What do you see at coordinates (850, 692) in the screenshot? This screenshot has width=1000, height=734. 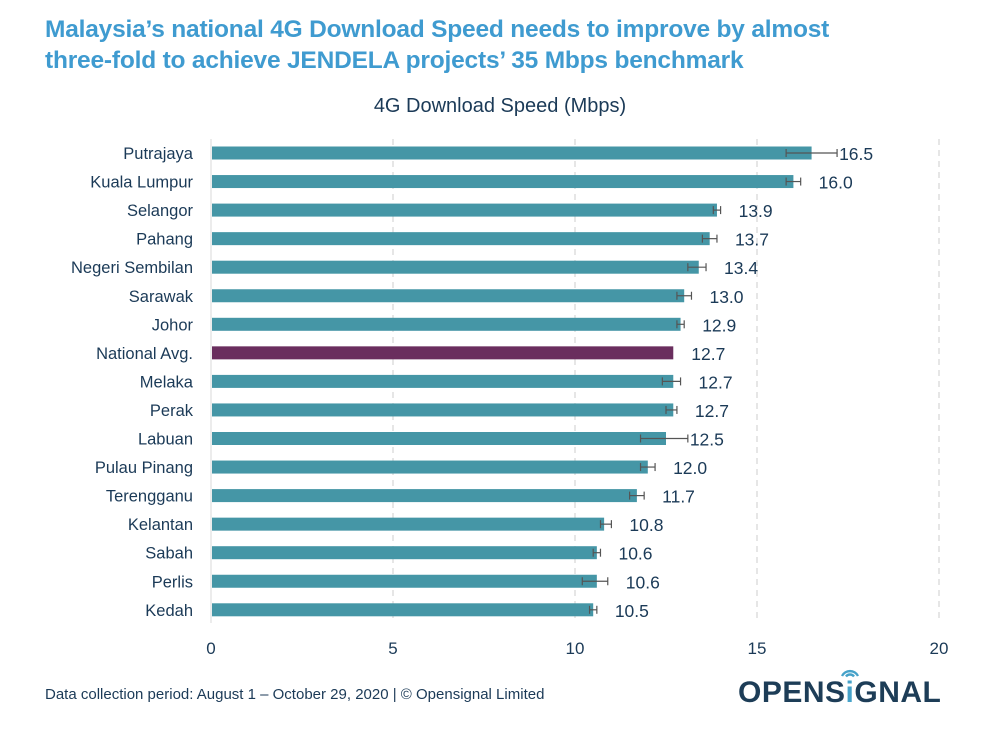 I see `logo-text-i: i` at bounding box center [850, 692].